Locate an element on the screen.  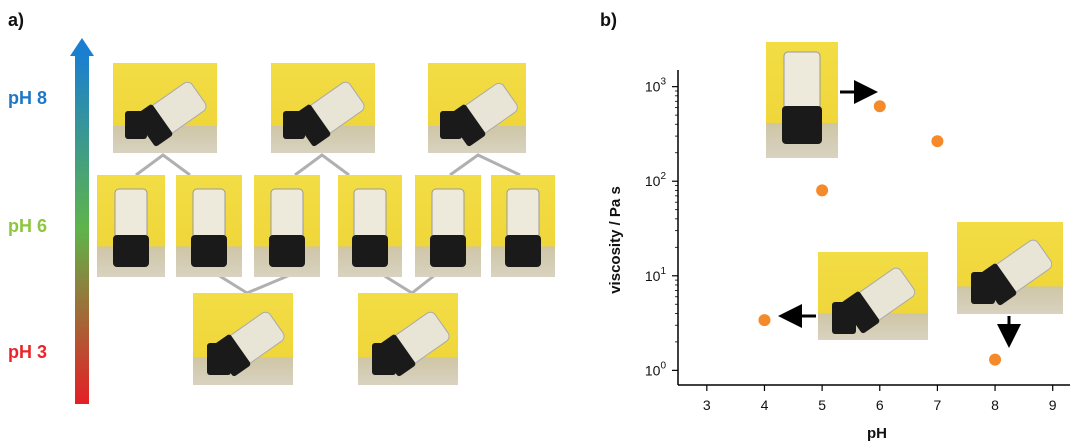
inset-photo-ph4 is located at coordinates (873, 296).